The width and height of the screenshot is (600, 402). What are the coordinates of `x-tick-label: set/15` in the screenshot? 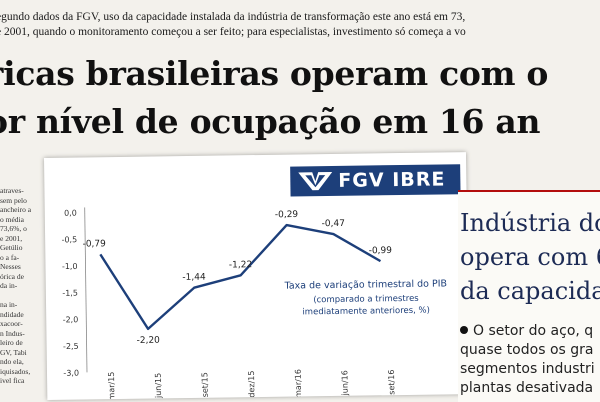 It's located at (204, 384).